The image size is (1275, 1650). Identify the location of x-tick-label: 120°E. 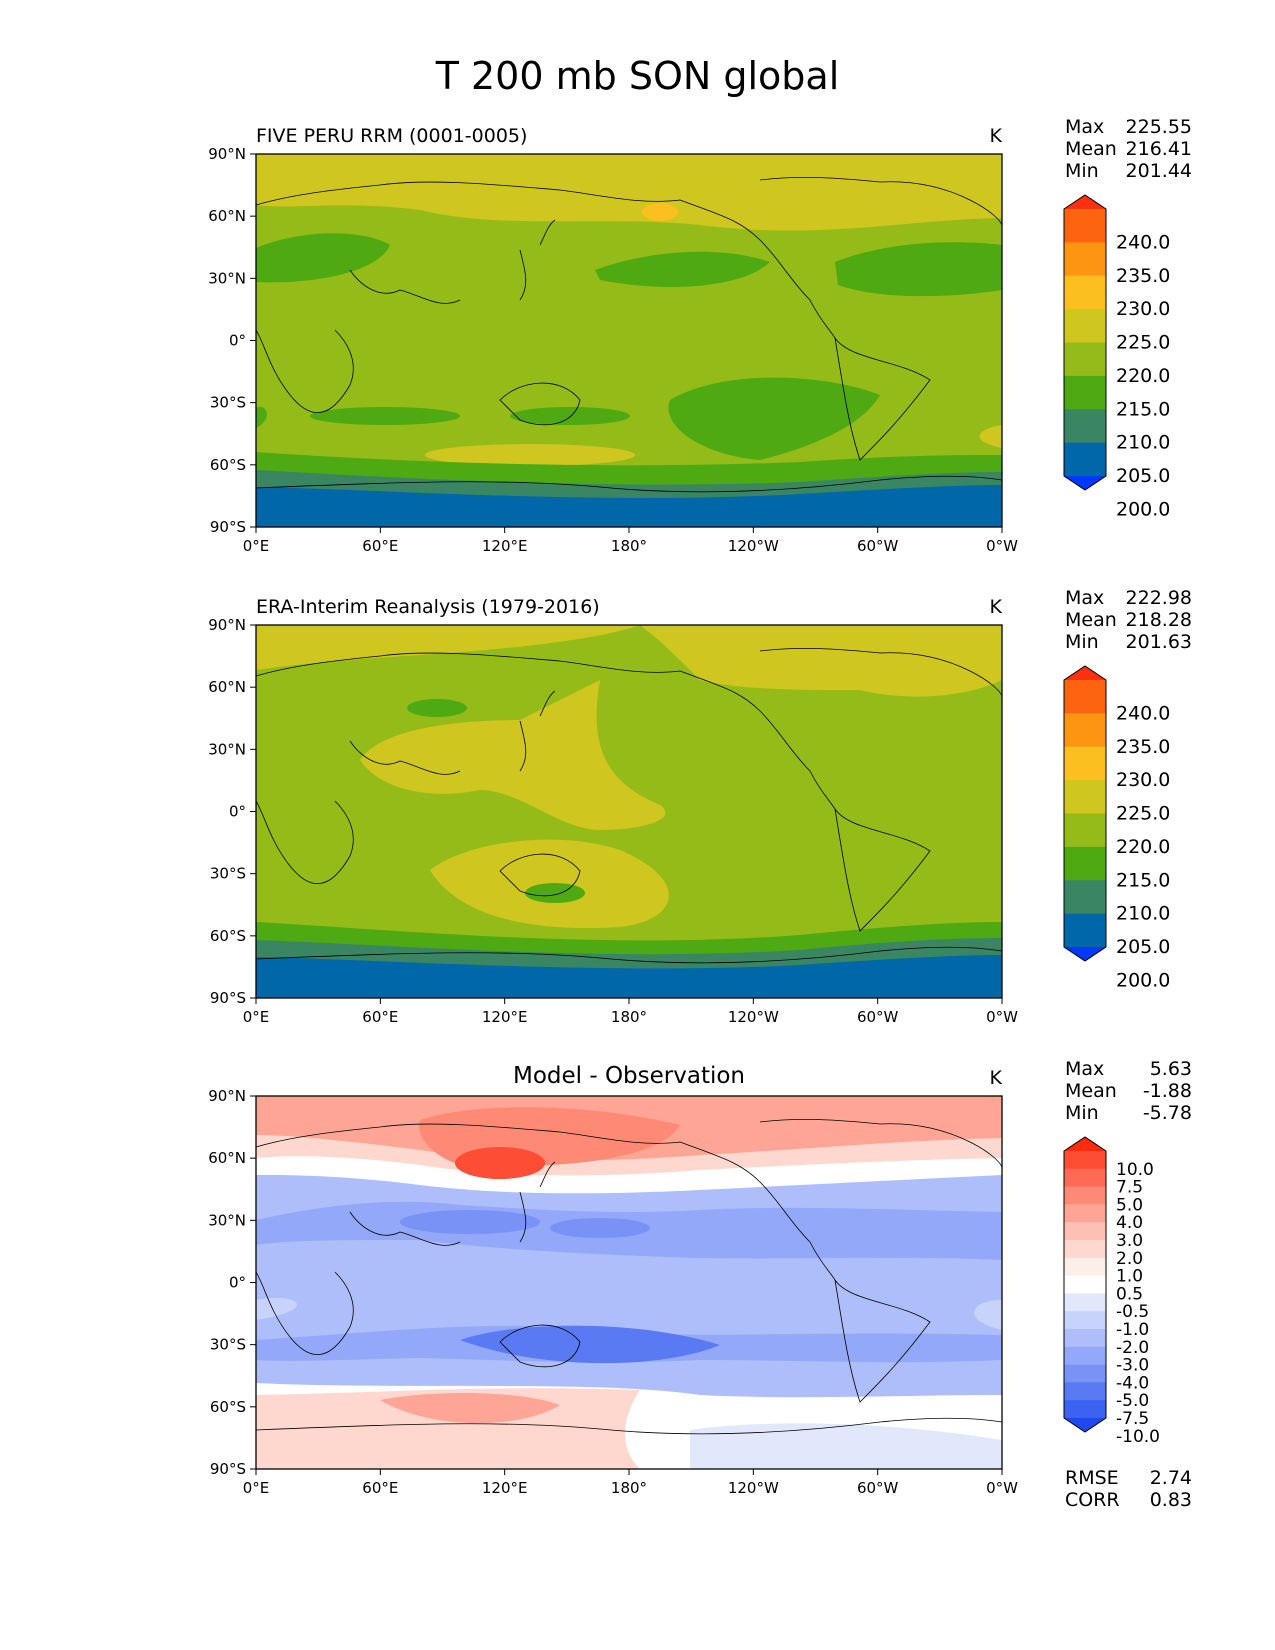
(505, 1488).